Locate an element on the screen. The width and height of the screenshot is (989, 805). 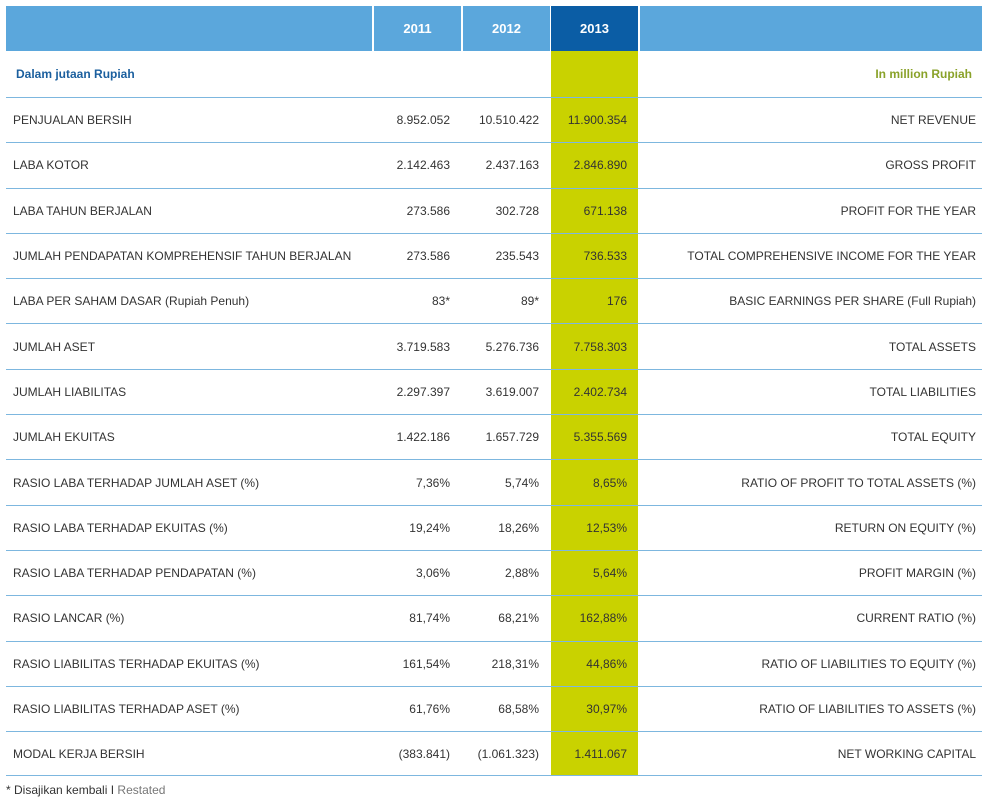
row-label-en: RATIO OF LIABILITIES TO EQUITY (%) is located at coordinates (869, 663).